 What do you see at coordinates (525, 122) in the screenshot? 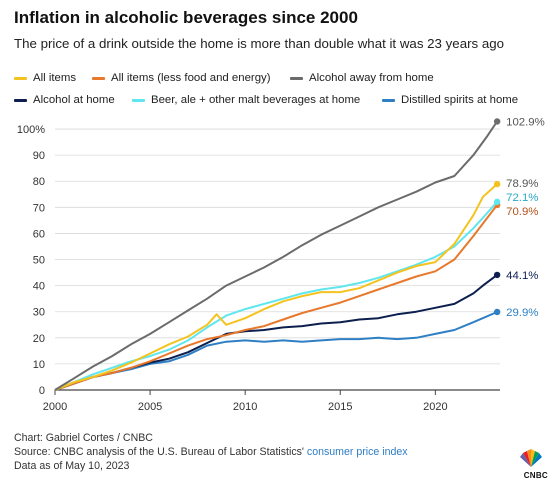
I see `series-end-label: 102.9%` at bounding box center [525, 122].